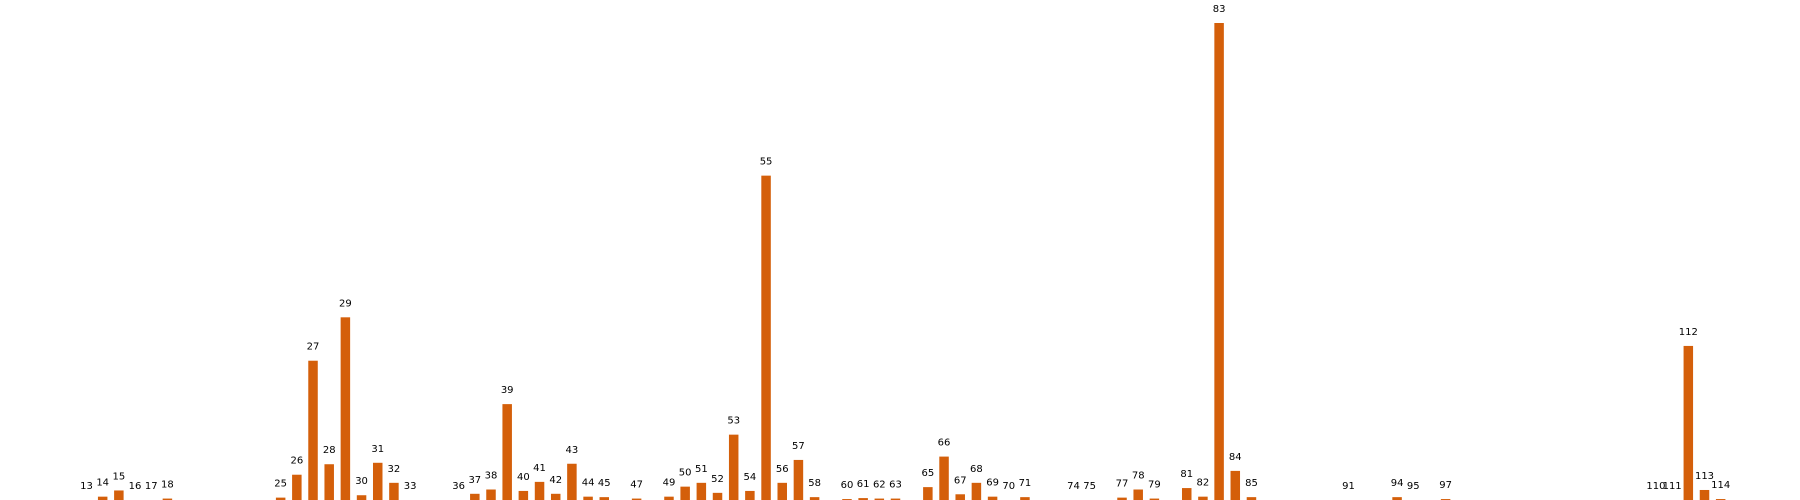 This screenshot has height=500, width=1800. What do you see at coordinates (280, 484) in the screenshot?
I see `bar-label-25: 25` at bounding box center [280, 484].